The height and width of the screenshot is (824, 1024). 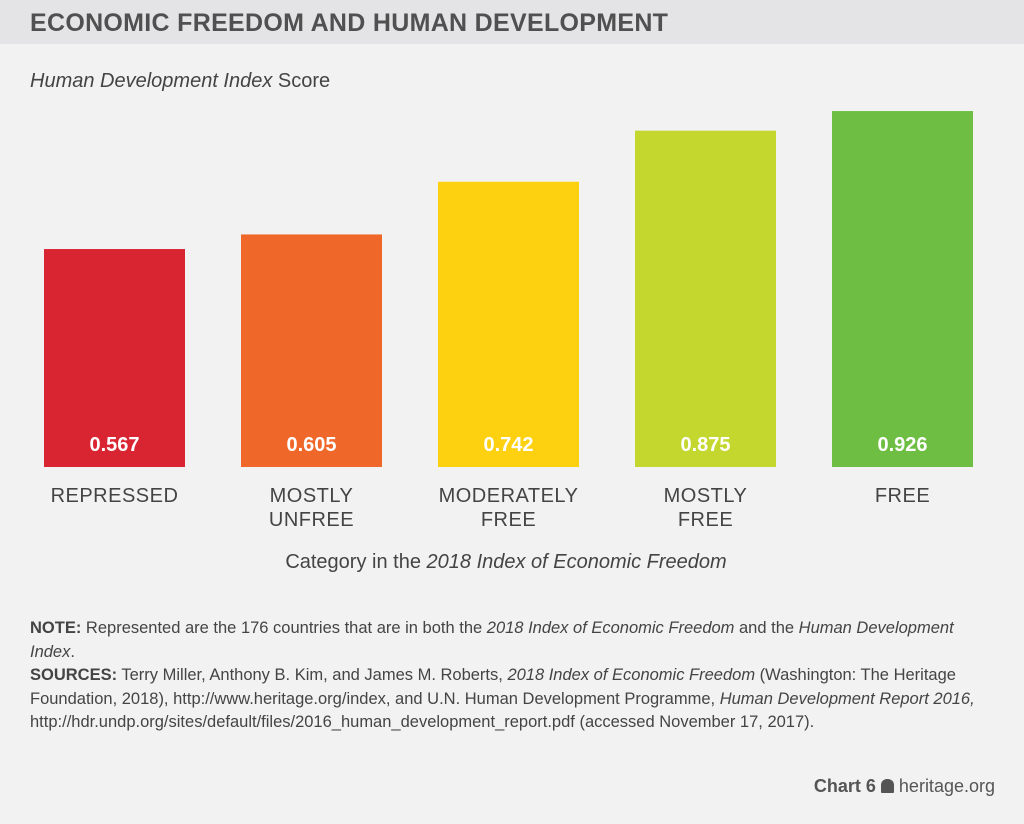 What do you see at coordinates (349, 23) in the screenshot?
I see `chart-title: ECONOMIC FREEDOM AND HUMAN DEVELOPMENT` at bounding box center [349, 23].